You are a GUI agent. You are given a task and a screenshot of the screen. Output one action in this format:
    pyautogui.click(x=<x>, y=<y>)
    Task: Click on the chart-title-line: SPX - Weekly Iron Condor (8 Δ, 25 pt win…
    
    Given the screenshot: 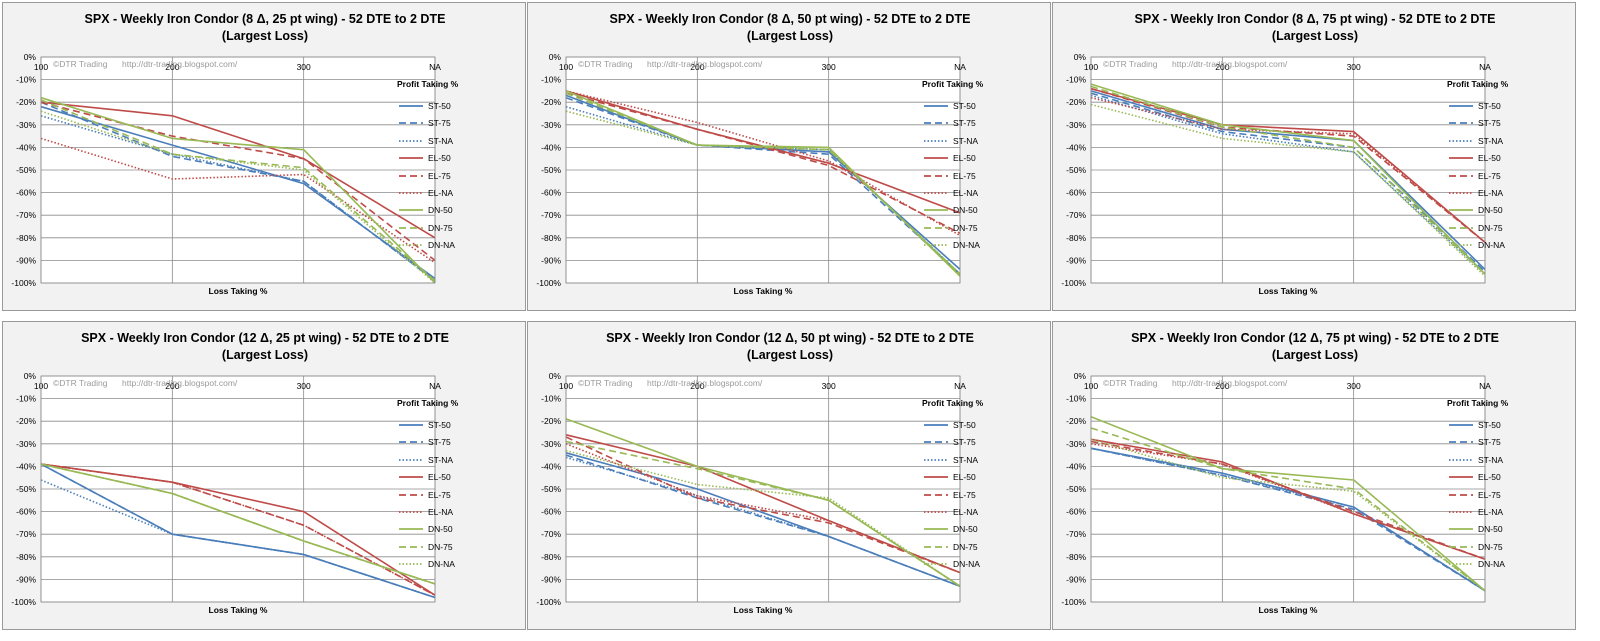 What is the action you would take?
    pyautogui.click(x=265, y=19)
    